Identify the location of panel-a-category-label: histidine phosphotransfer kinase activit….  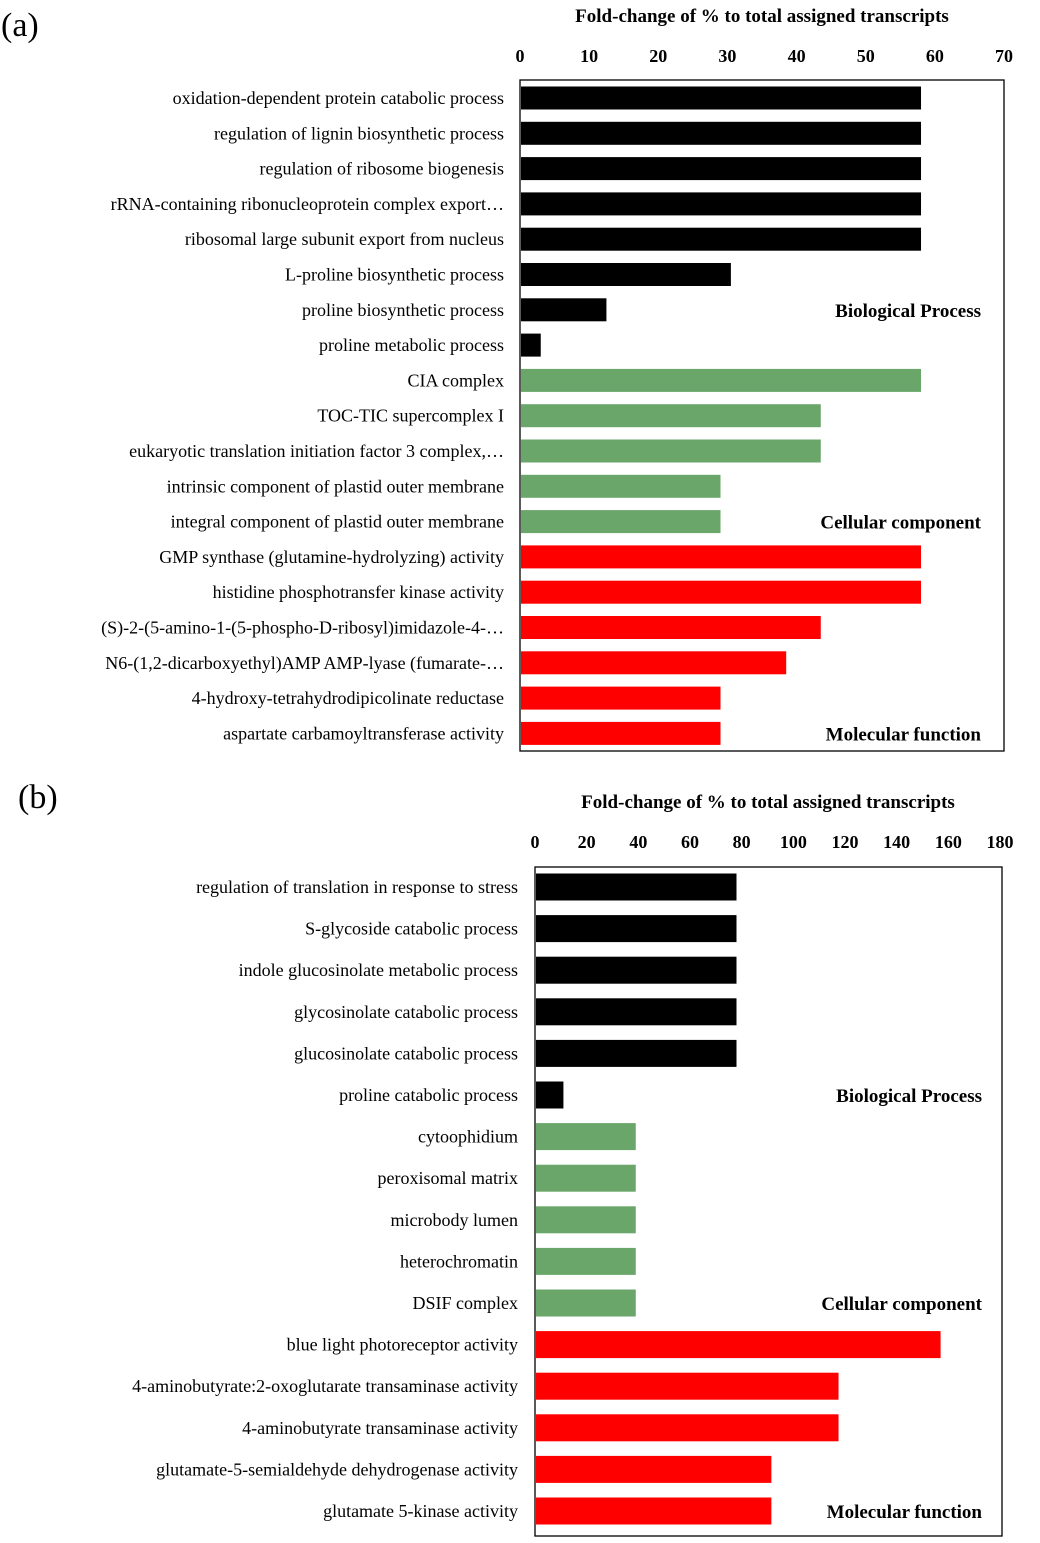
(358, 592).